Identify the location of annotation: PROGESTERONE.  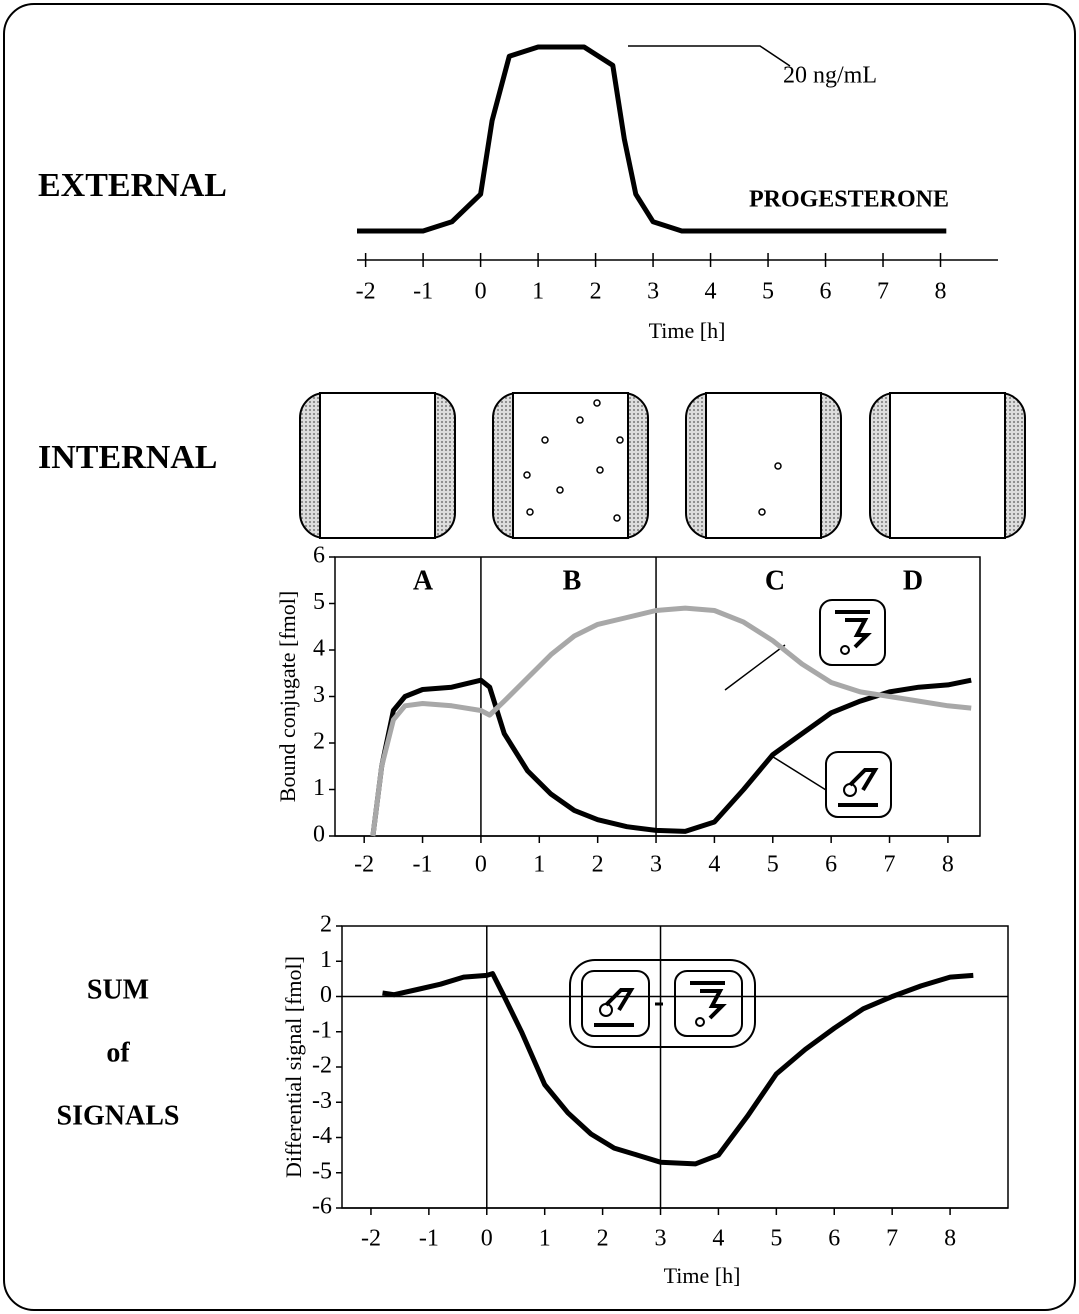
(849, 200).